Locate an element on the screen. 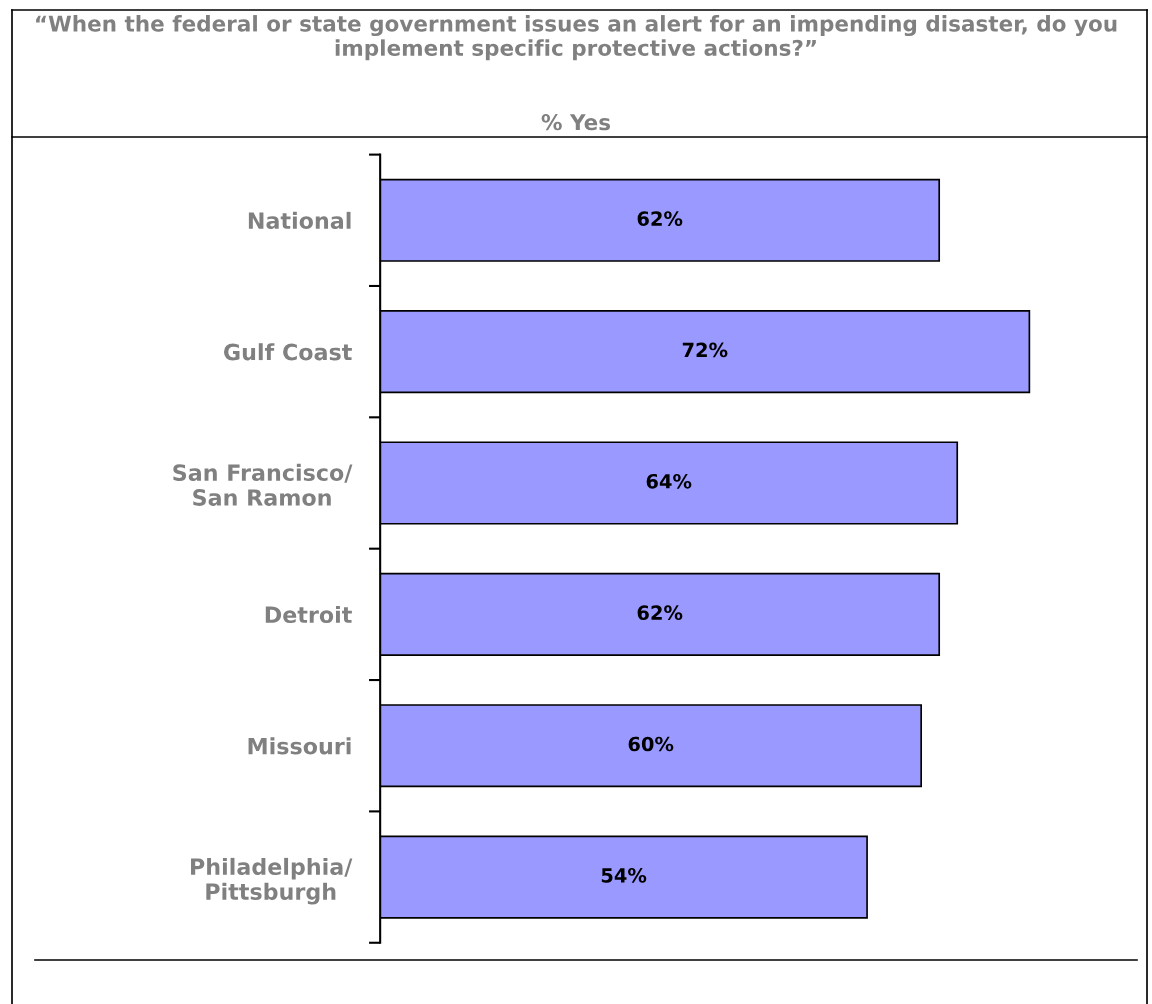 Image resolution: width=1152 pixels, height=1004 pixels. chart-title: “When the federal or state government issues an alert for an impending disaster, do you implement specific protective actions?” is located at coordinates (576, 38).